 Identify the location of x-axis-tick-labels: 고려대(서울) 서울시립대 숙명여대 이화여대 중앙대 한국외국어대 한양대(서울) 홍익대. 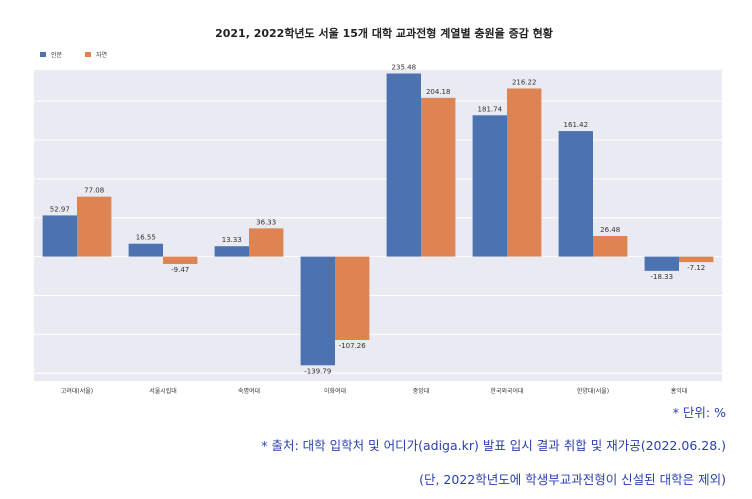
(374, 391).